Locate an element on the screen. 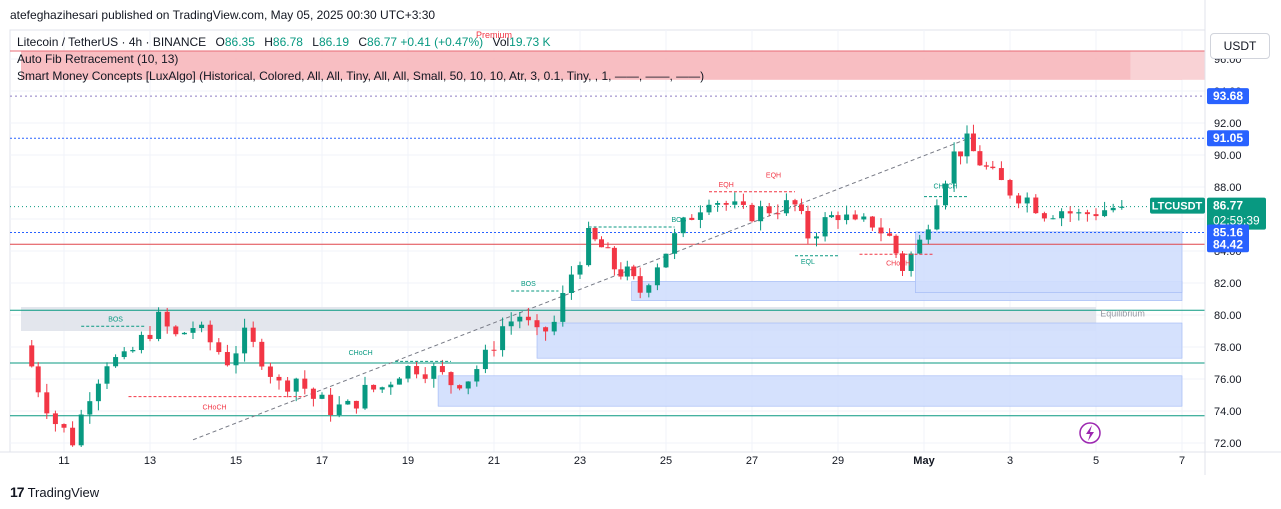 Image resolution: width=1281 pixels, height=509 pixels. time-axis: 11 13 15 17 19 21 23 25 27 29 May 3 5 7 is located at coordinates (640, 459).